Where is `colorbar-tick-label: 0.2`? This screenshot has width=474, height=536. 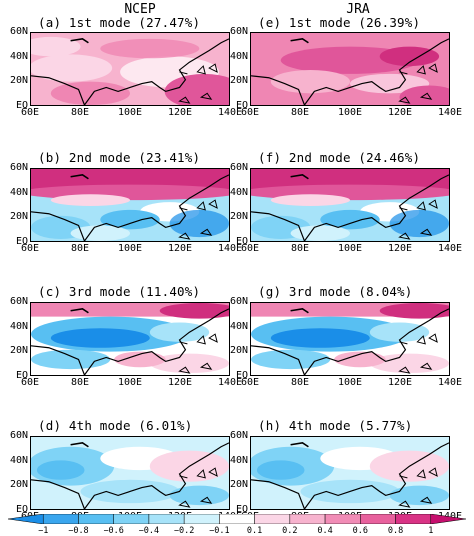 colorbar-tick-label: 0.2 is located at coordinates (290, 531).